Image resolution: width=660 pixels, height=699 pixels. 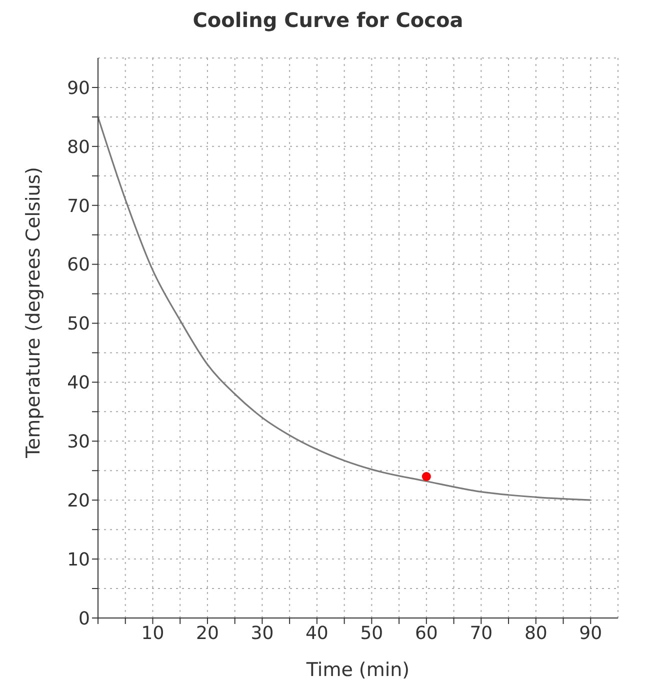 What do you see at coordinates (33, 312) in the screenshot?
I see `y-axis-title: Temperature (degrees Celsius)` at bounding box center [33, 312].